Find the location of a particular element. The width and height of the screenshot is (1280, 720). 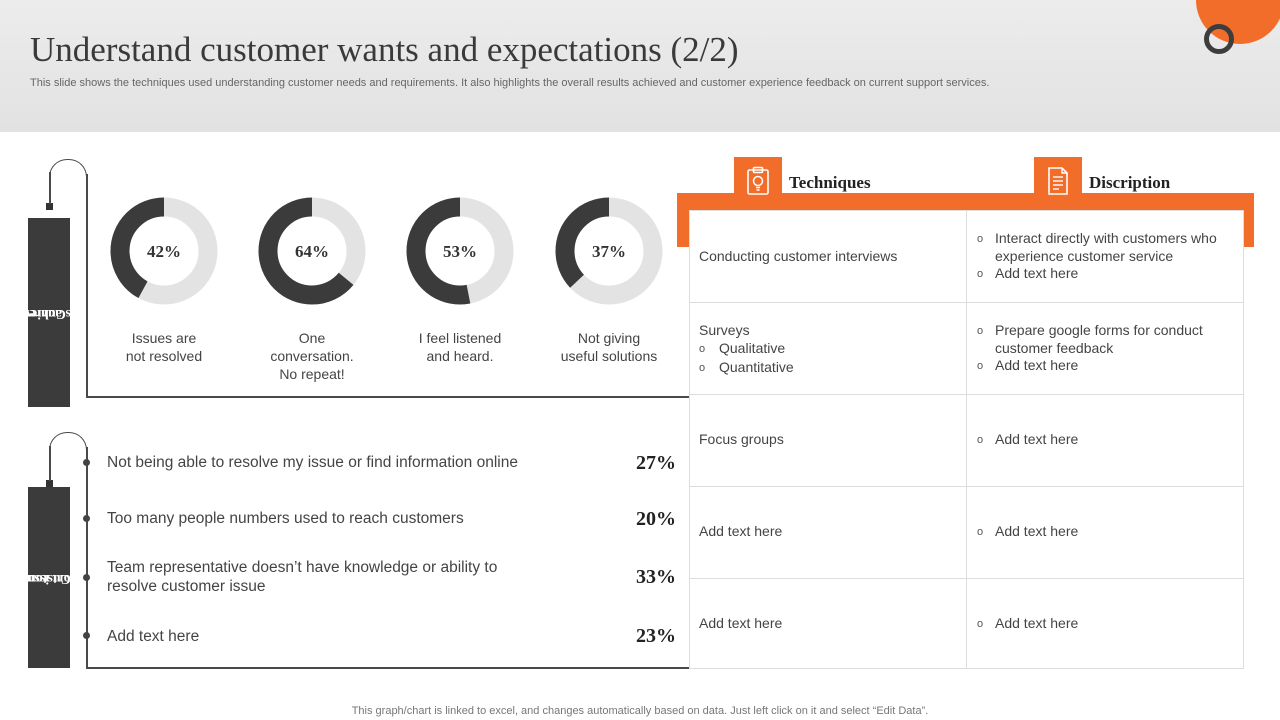

donut-label-2: 64% is located at coordinates (312, 251).